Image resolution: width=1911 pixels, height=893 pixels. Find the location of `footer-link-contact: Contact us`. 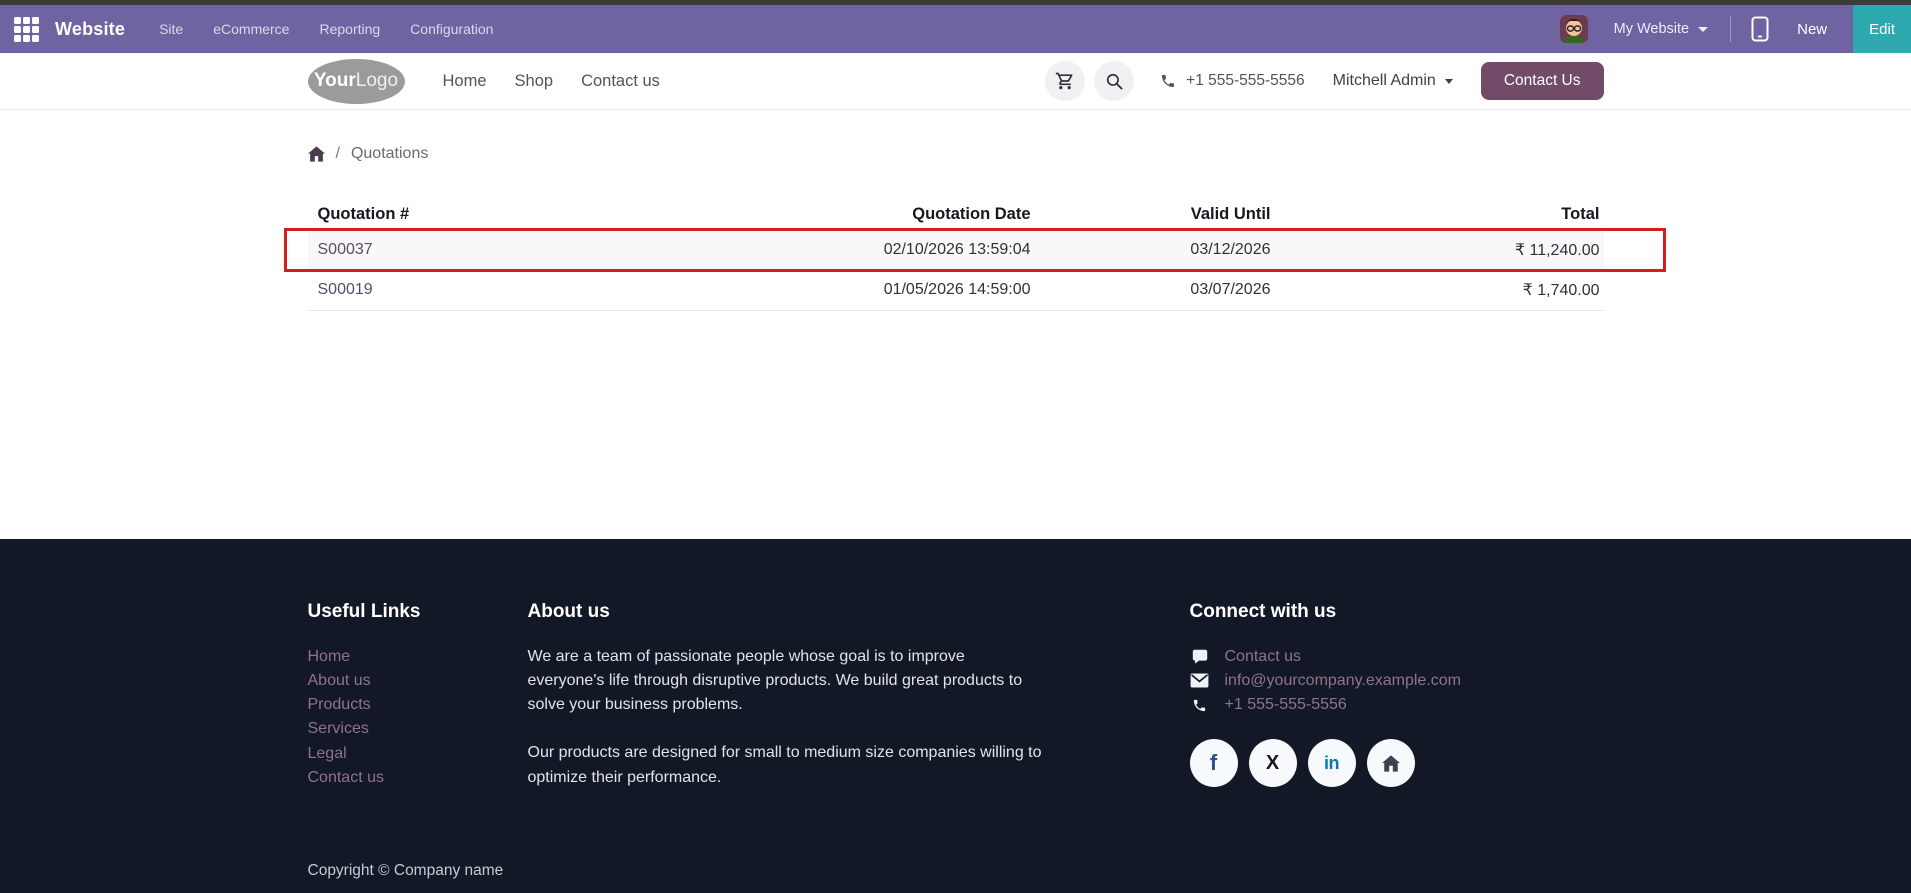

footer-link-contact: Contact us is located at coordinates (345, 777).